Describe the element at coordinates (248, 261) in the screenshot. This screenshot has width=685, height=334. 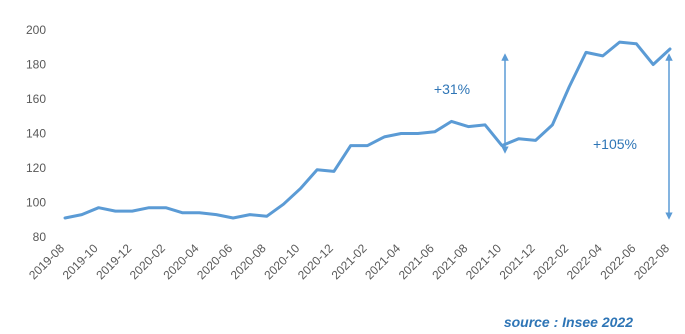
I see `x-tick-label: 2020-08` at that location.